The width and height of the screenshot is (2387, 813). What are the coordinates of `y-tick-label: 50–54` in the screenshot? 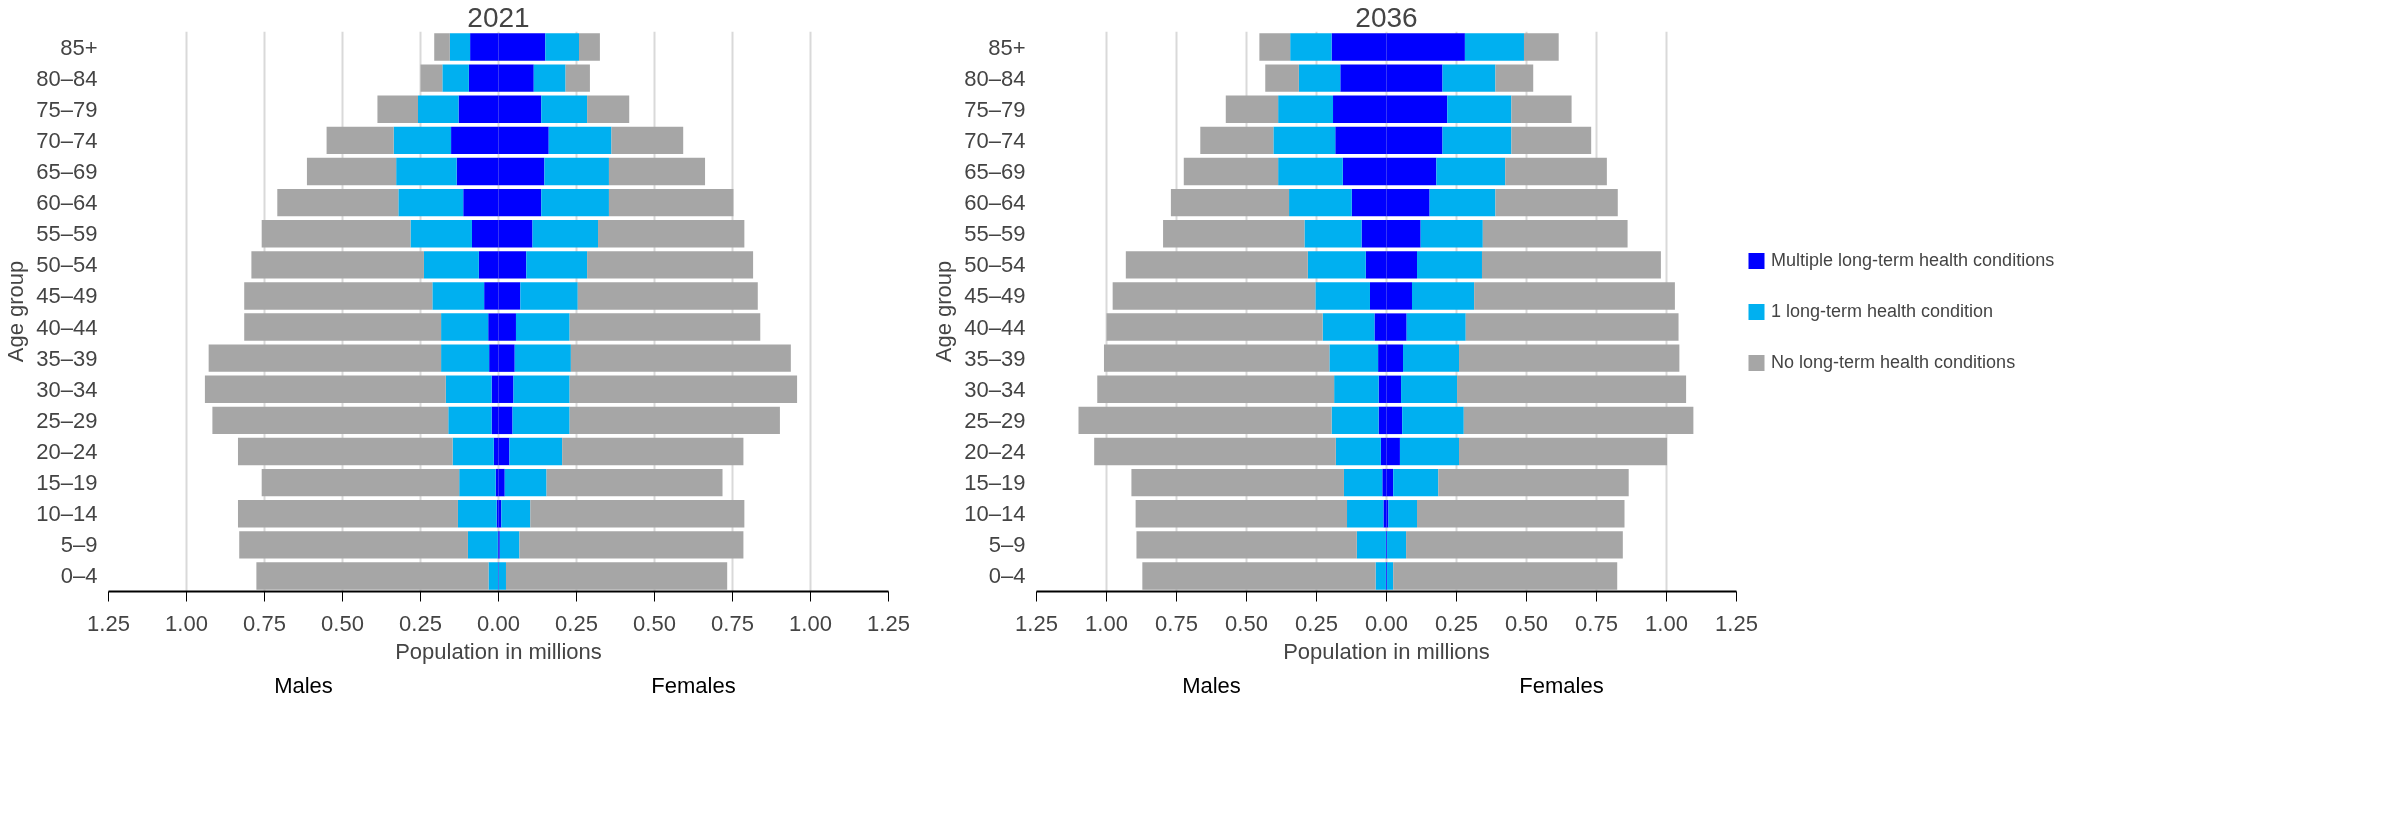 It's located at (67, 265).